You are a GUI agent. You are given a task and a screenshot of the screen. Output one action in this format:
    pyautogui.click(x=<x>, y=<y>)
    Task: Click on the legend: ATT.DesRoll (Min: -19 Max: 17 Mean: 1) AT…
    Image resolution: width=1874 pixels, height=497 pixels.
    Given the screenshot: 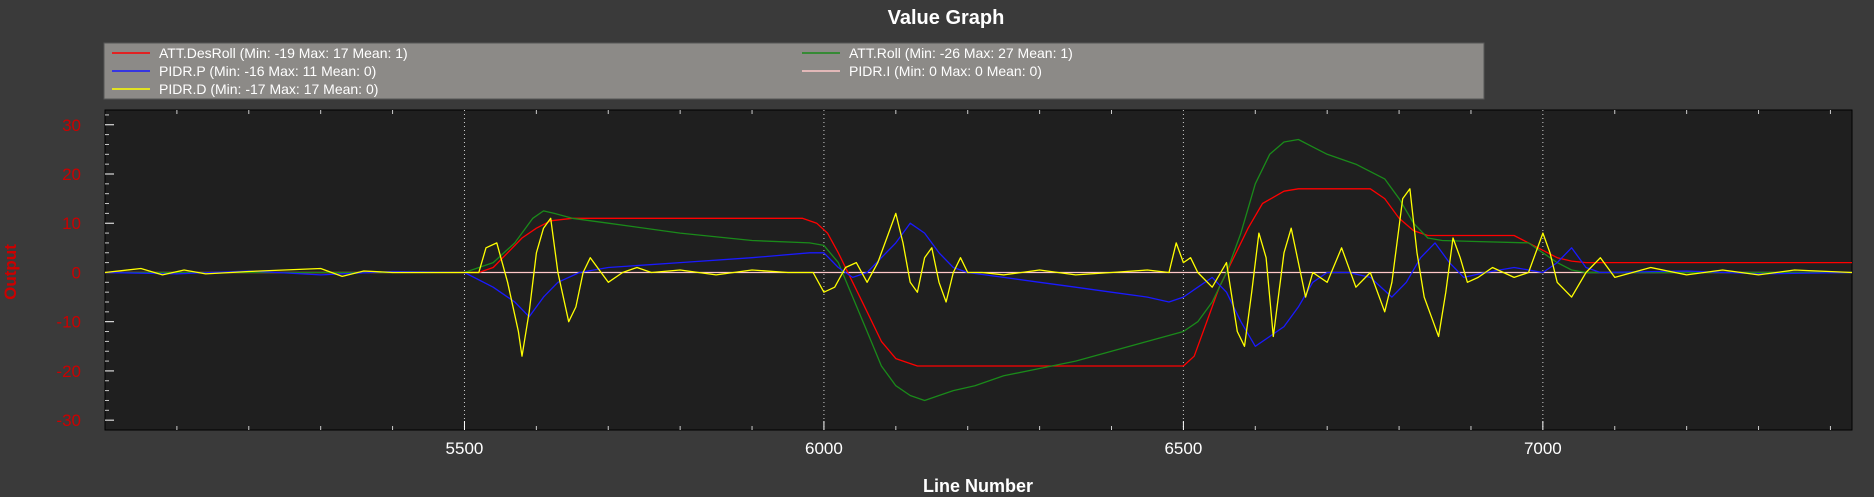 What is the action you would take?
    pyautogui.click(x=794, y=71)
    